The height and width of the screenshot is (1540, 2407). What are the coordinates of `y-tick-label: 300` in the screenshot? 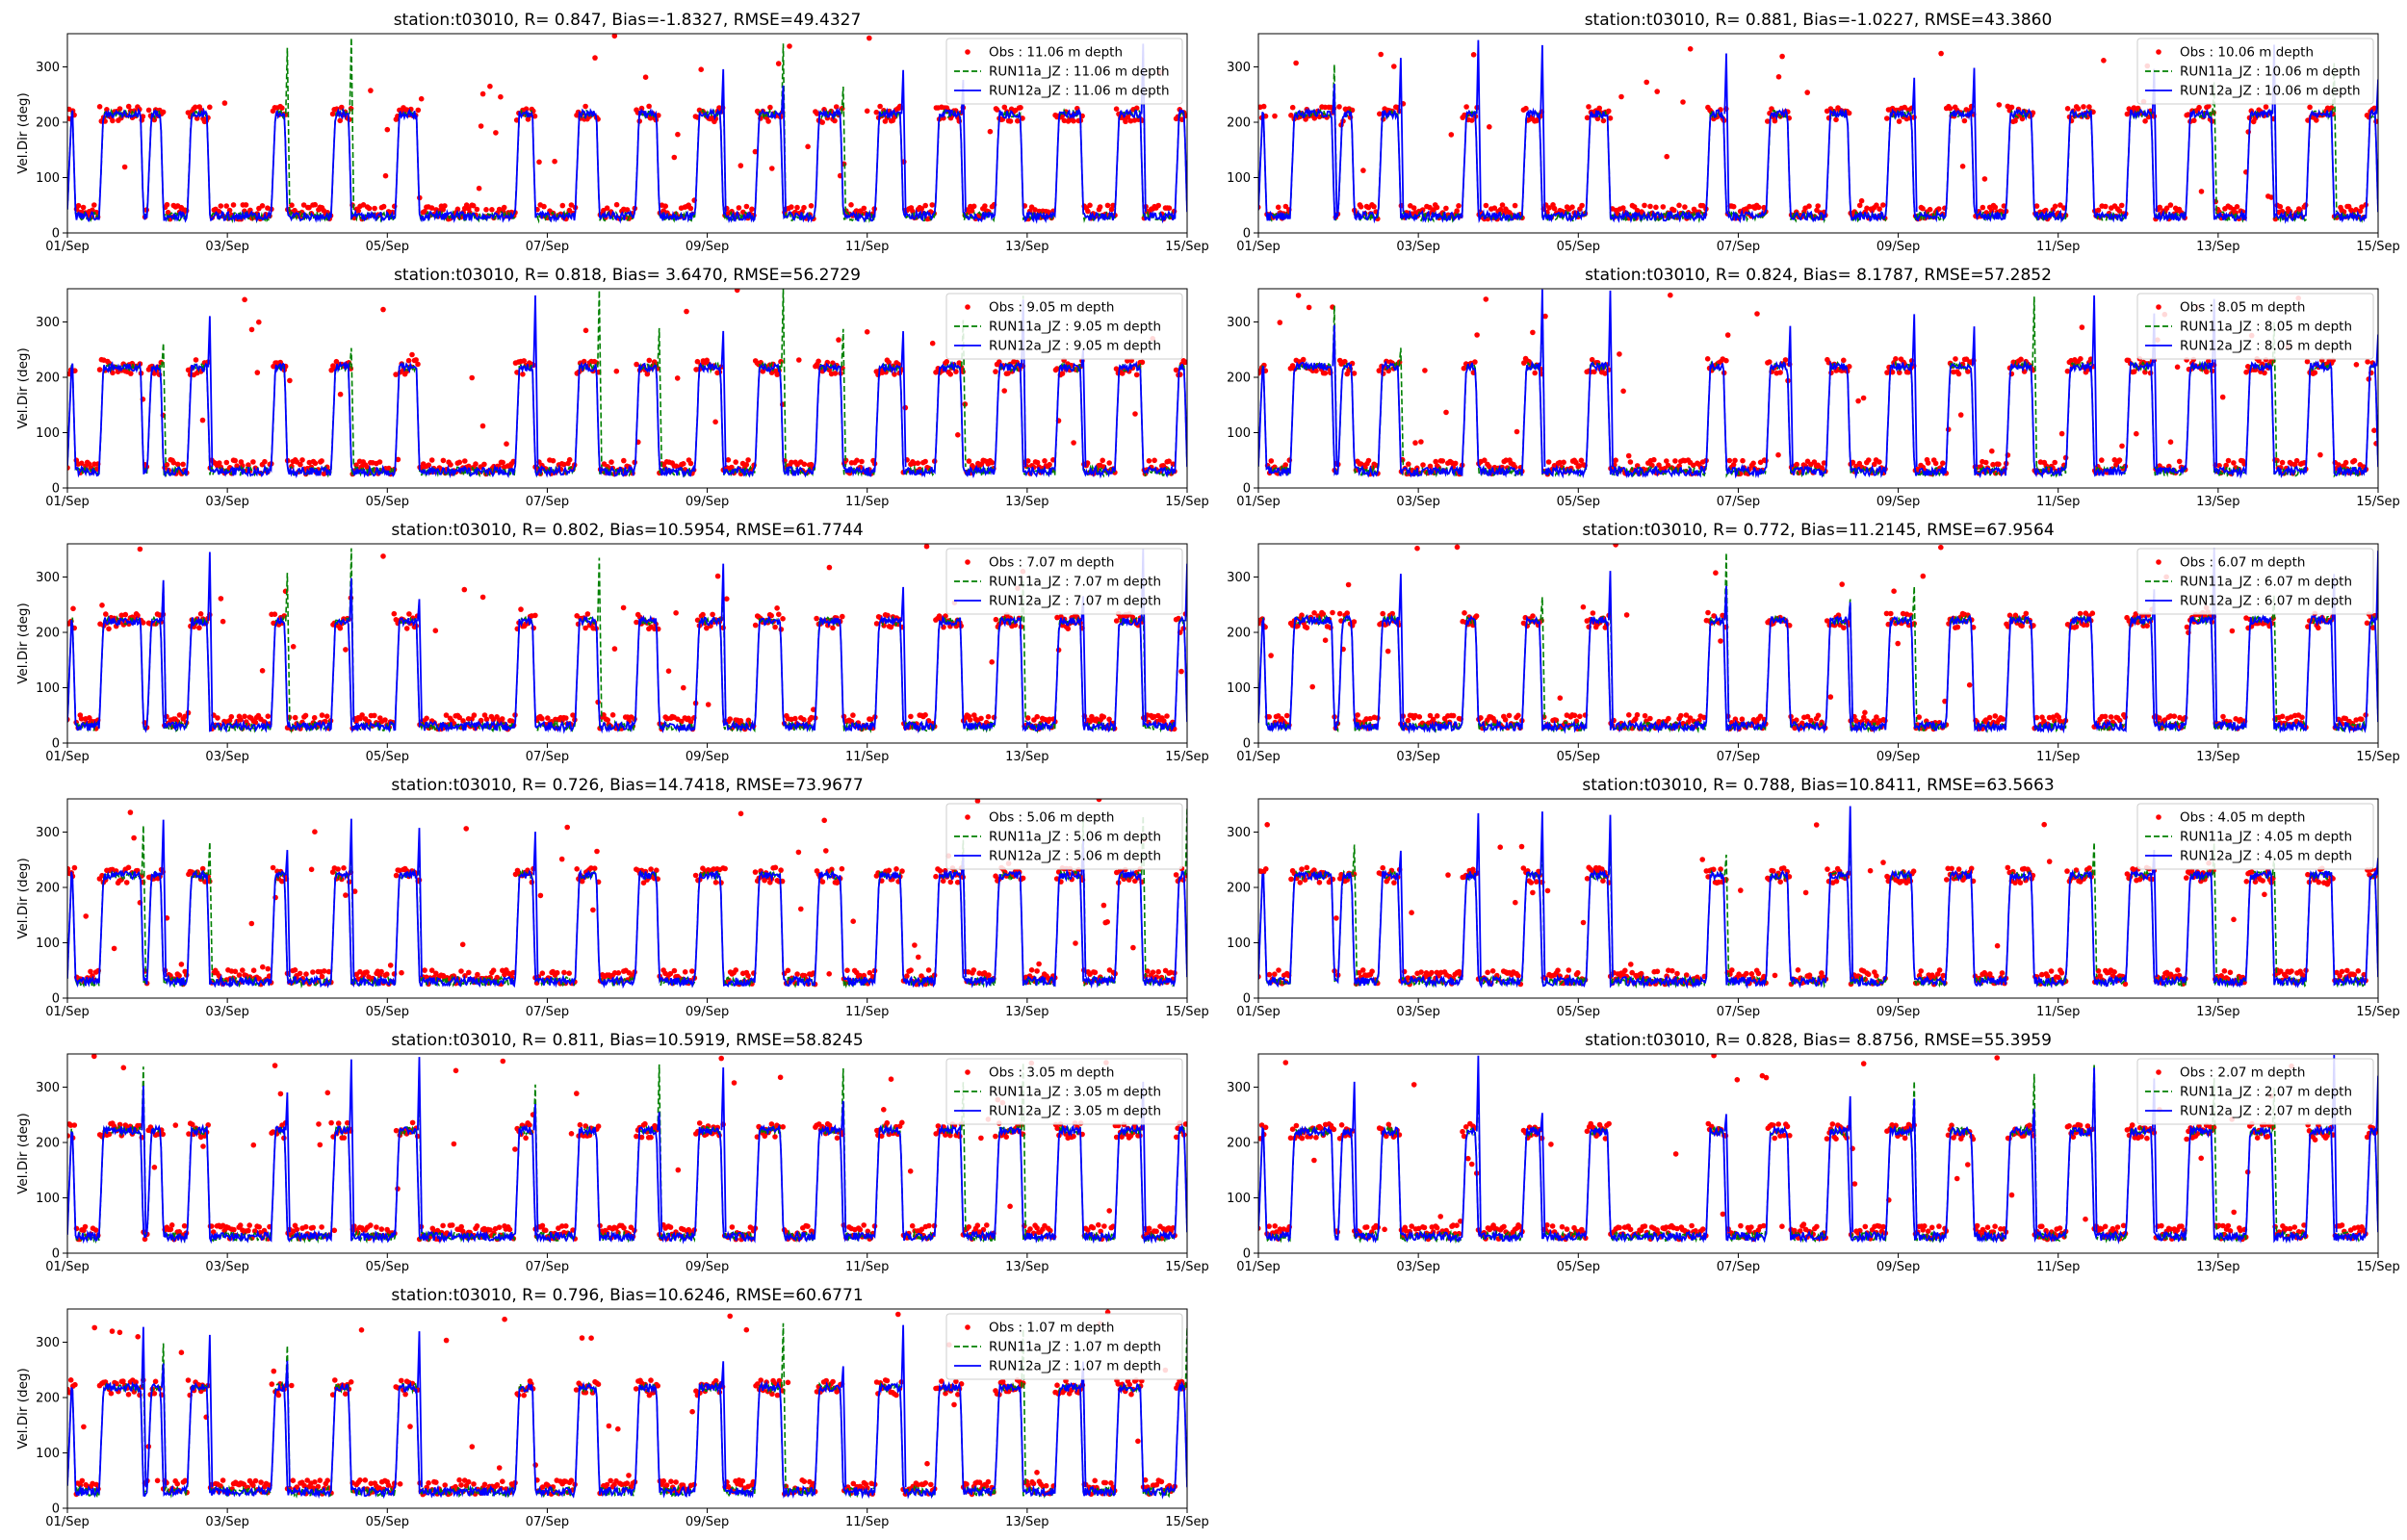 It's located at (1239, 578).